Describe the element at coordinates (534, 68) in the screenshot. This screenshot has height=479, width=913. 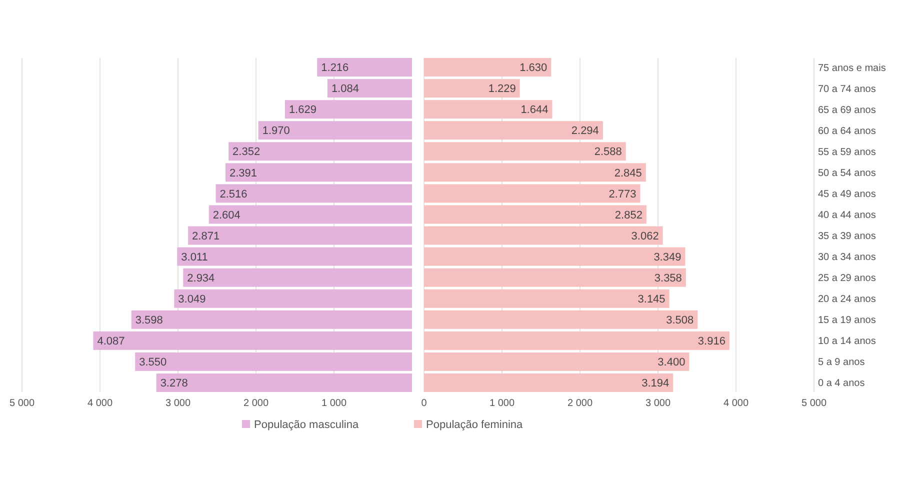
I see `data-label: 1.630` at that location.